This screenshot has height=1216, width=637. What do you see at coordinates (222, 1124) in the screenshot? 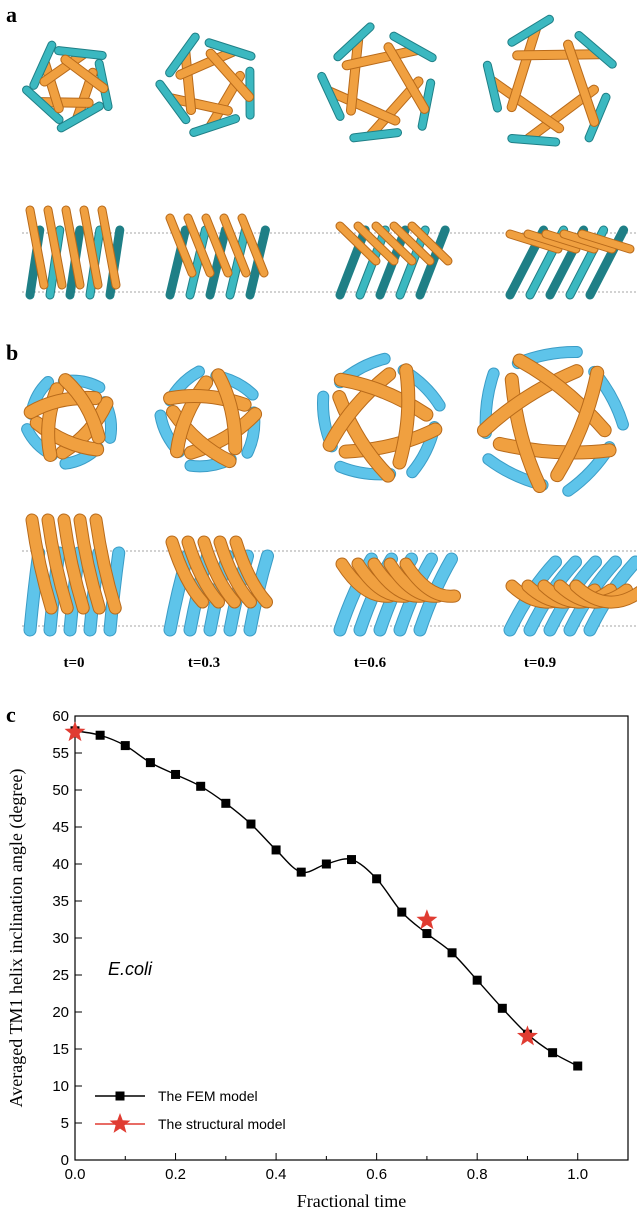
I see `legend-structural-label: The structural model` at bounding box center [222, 1124].